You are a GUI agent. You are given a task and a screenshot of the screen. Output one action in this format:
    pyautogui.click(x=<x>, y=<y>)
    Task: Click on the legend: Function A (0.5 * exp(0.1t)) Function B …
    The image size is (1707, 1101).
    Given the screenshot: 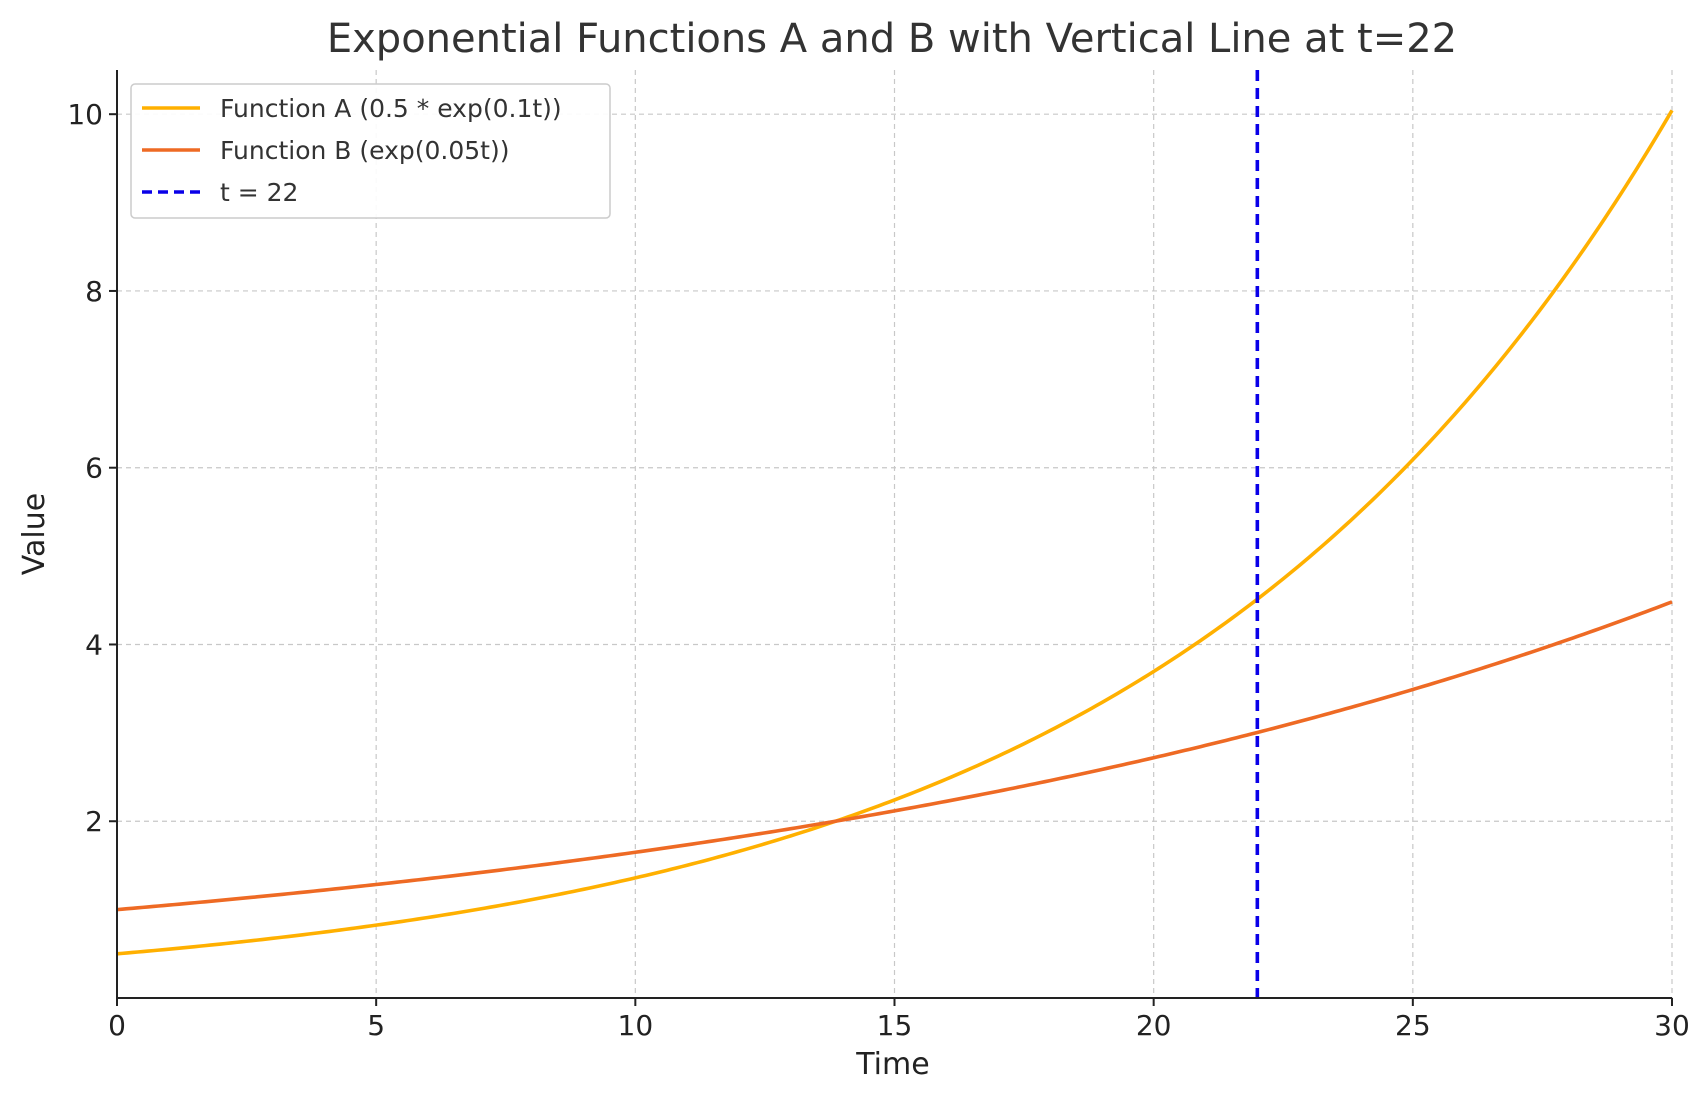 What is the action you would take?
    pyautogui.click(x=370, y=151)
    